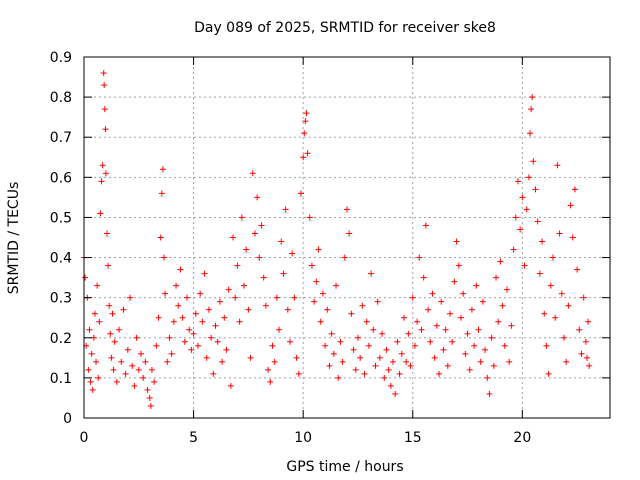 This screenshot has width=640, height=480. I want to click on x-tick-label: 5, so click(193, 438).